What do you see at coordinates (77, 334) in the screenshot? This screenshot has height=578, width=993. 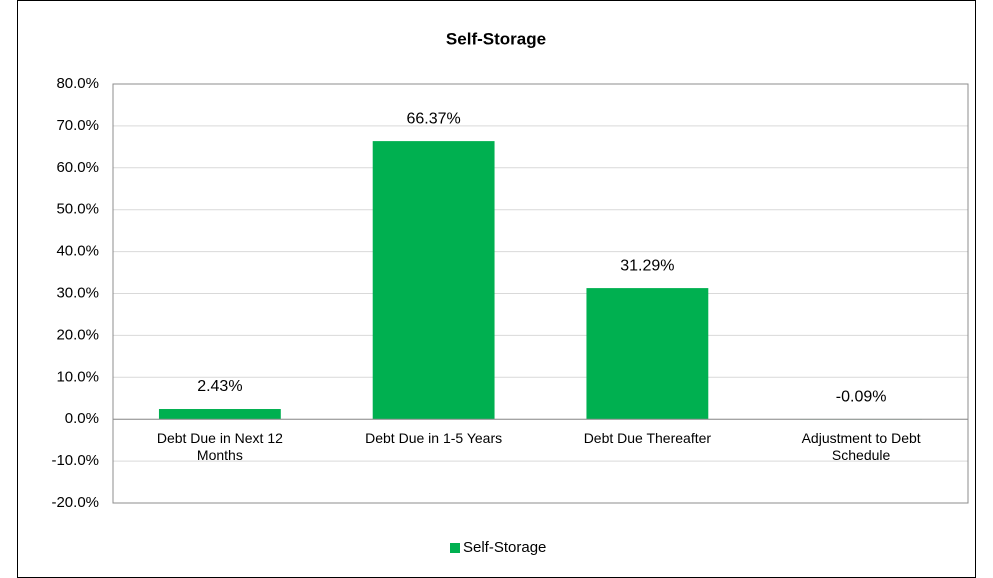 I see `y-tick-label: 20.0%` at bounding box center [77, 334].